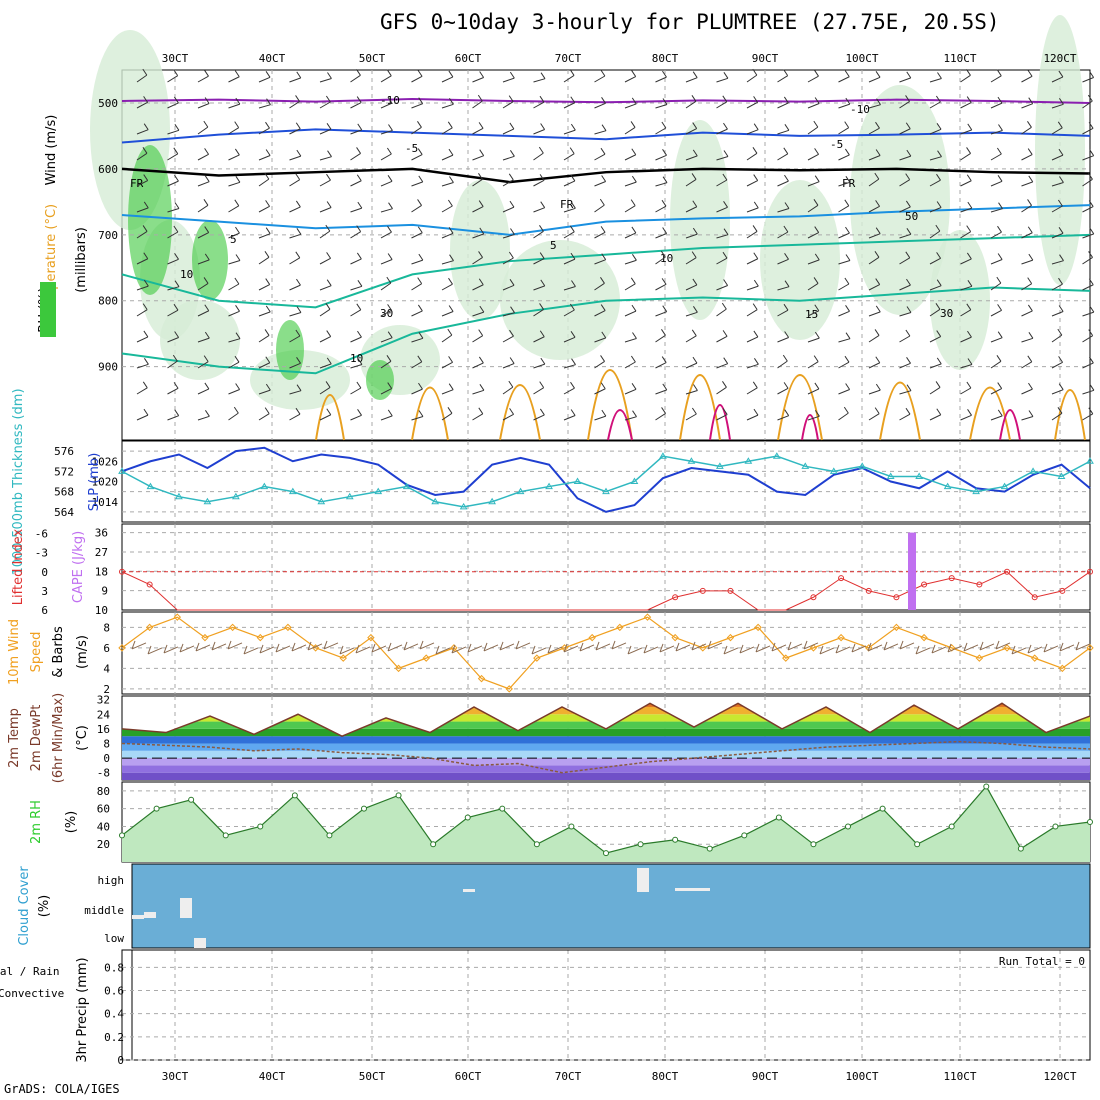 Image resolution: width=1100 pixels, height=1100 pixels. Describe the element at coordinates (71, 822) in the screenshot. I see `ylabel-pct: (%)` at that location.